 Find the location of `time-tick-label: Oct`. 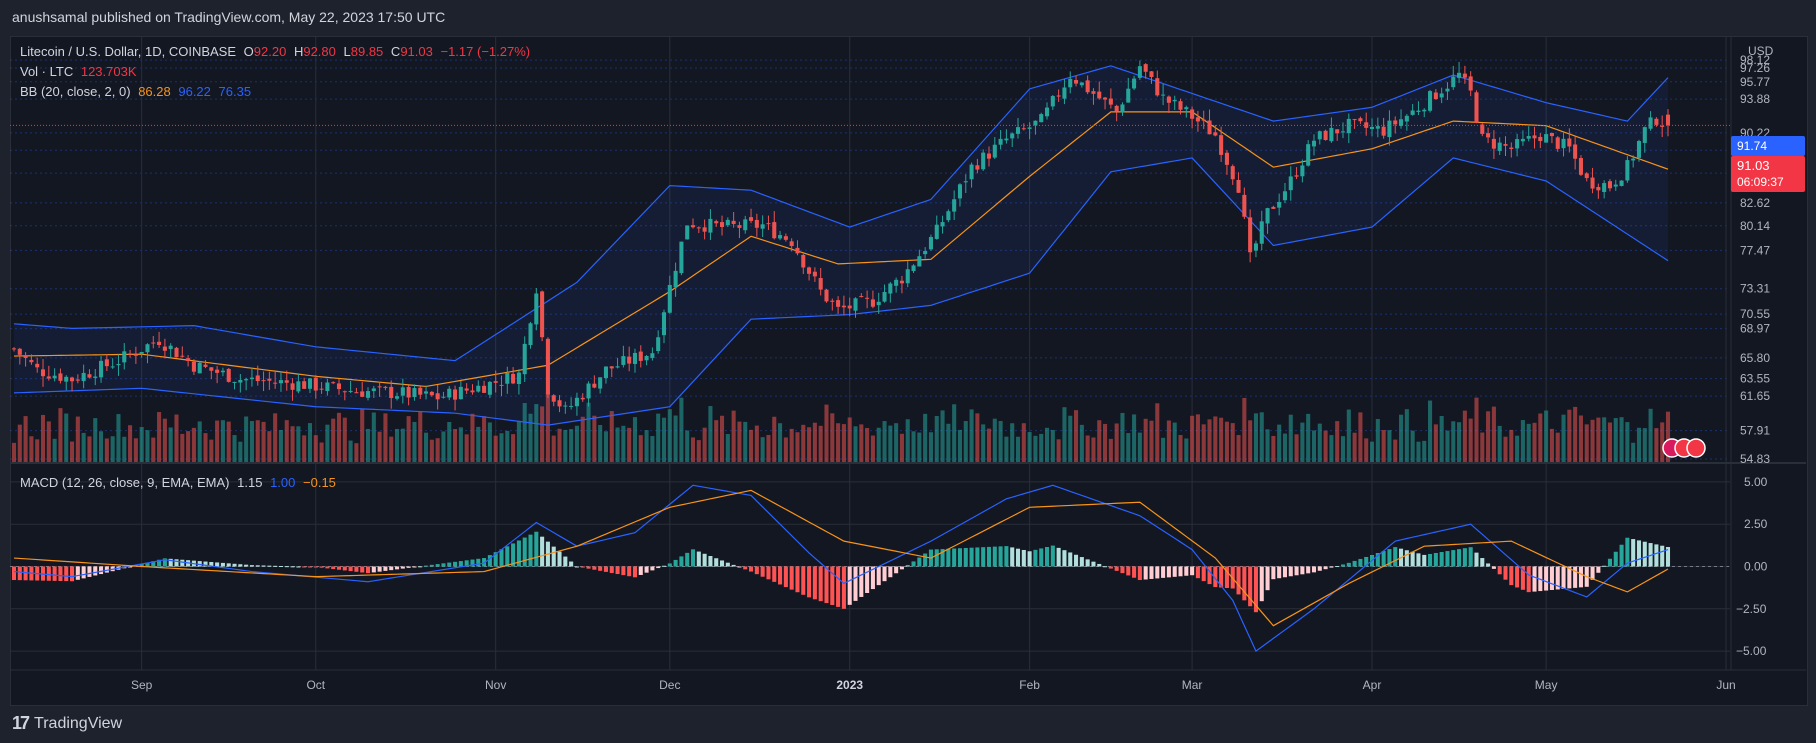

time-tick-label: Oct is located at coordinates (315, 685).